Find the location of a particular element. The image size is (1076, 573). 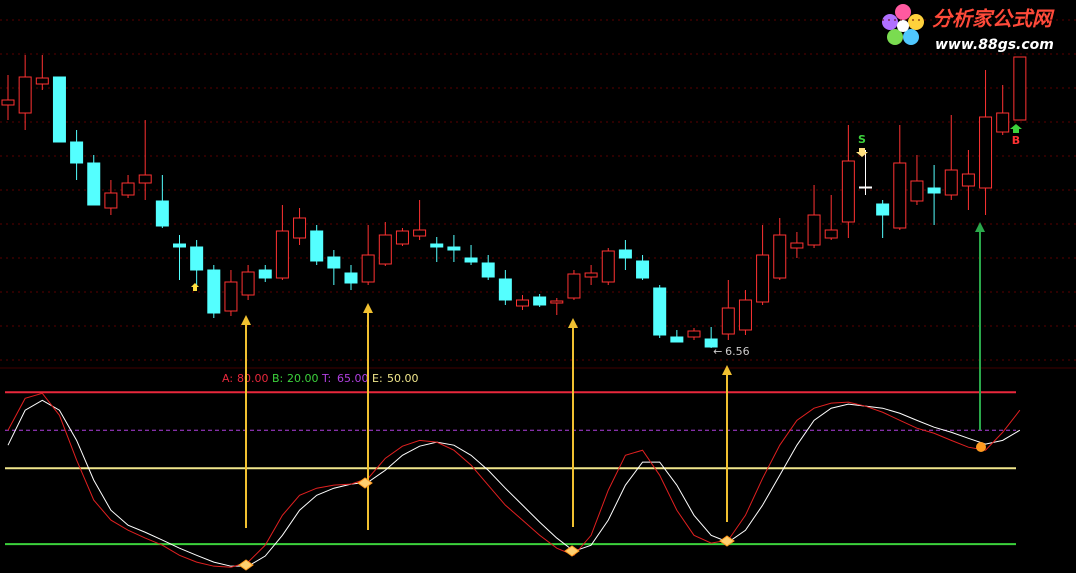

level-name: B: is located at coordinates (277, 378).